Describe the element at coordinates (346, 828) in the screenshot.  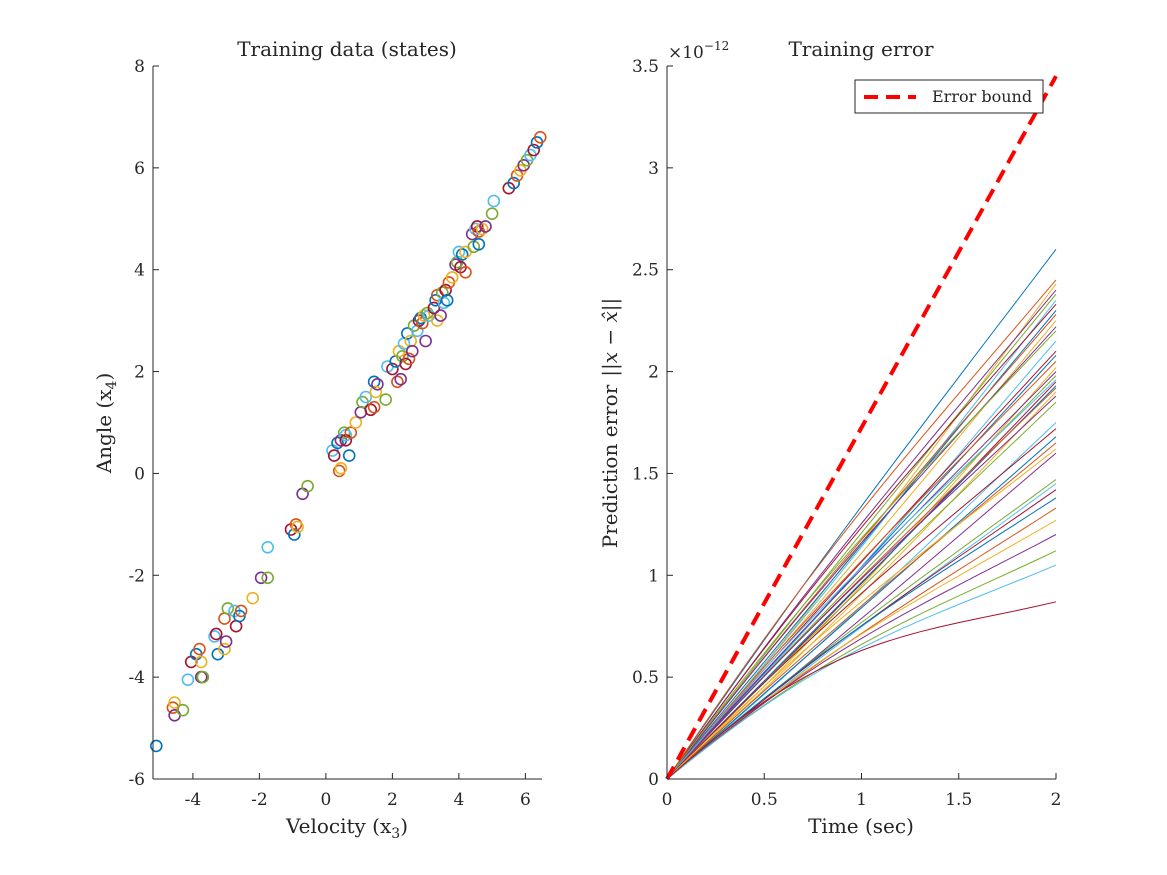
I see `scatter-x-axis-label: Velocity (x3)` at that location.